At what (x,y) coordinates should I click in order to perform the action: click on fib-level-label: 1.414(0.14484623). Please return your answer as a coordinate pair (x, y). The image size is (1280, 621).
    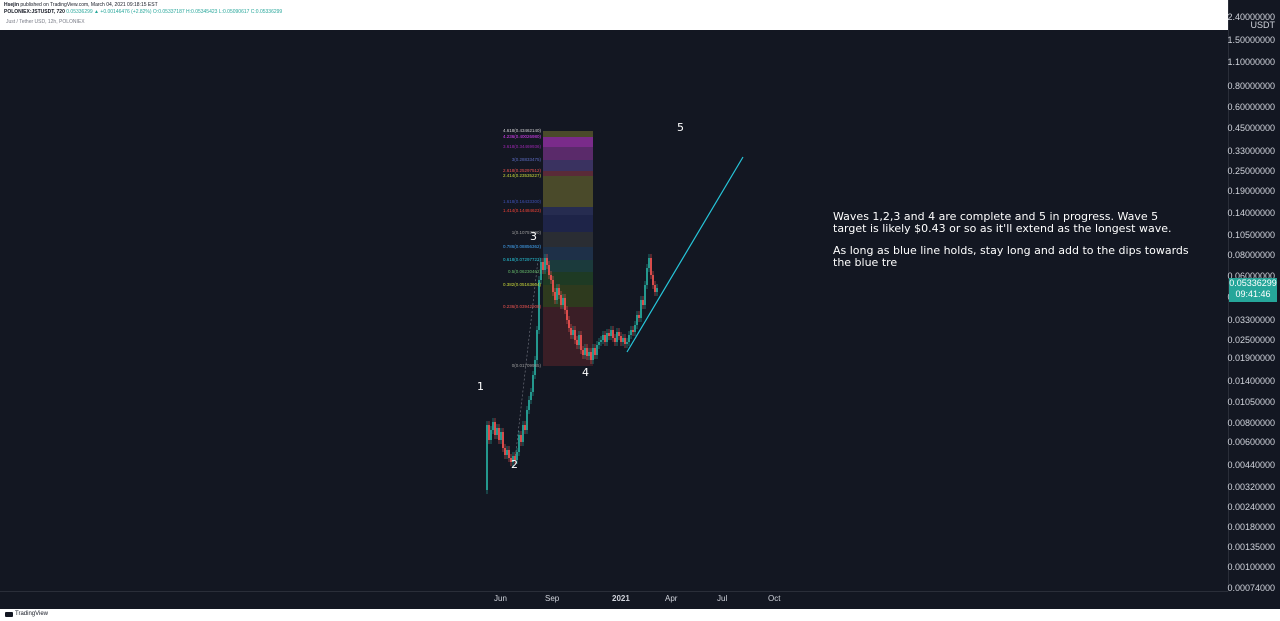
    Looking at the image, I should click on (521, 210).